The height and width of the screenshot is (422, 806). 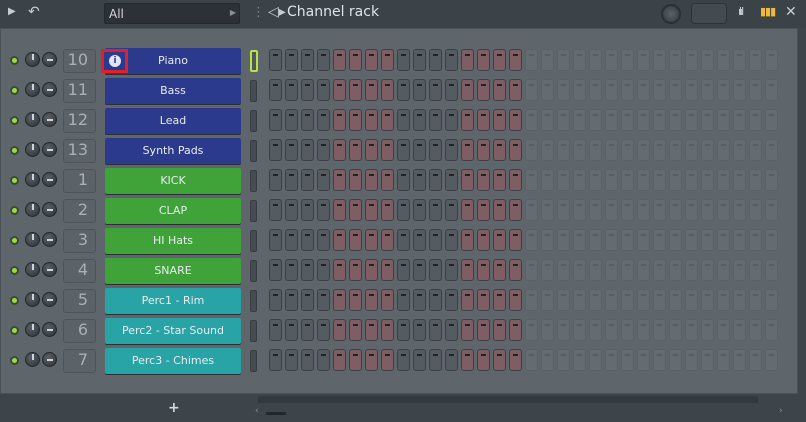 I want to click on drag-handle-icon: ⋮, so click(x=258, y=12).